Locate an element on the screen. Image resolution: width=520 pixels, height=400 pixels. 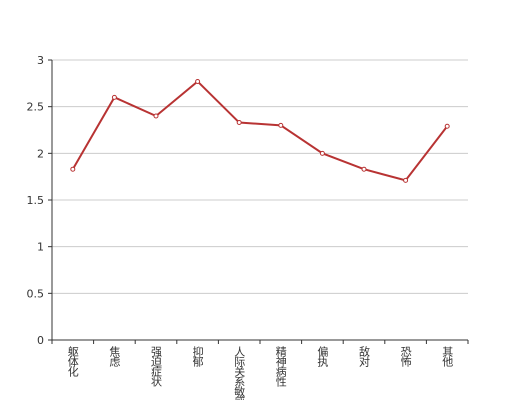
y-tick-label: 1.5 is located at coordinates (36, 200).